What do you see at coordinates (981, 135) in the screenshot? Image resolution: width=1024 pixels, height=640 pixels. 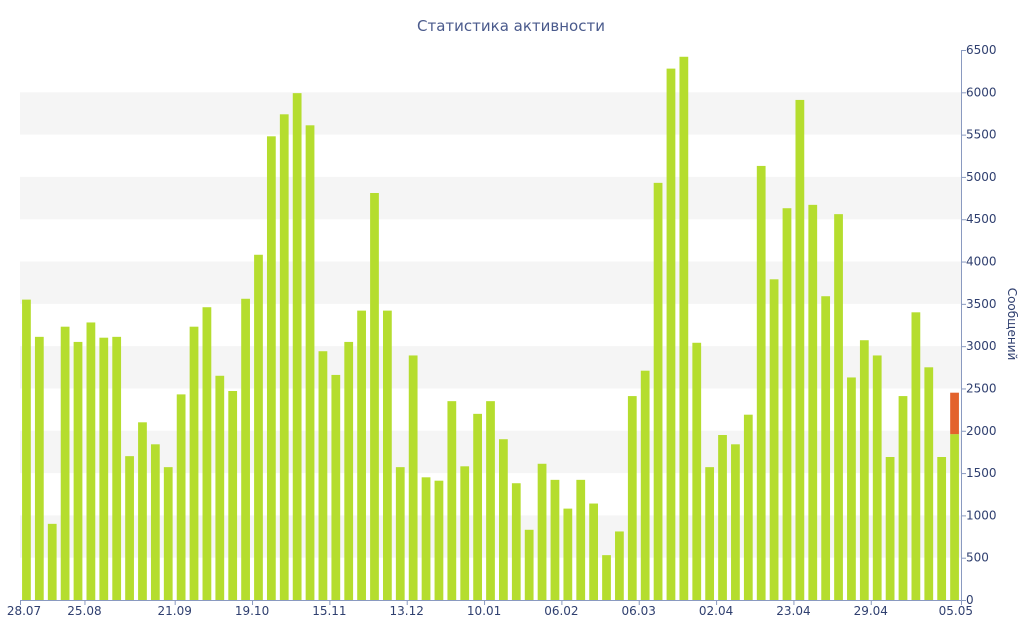 I see `y-tick-label: 5500` at bounding box center [981, 135].